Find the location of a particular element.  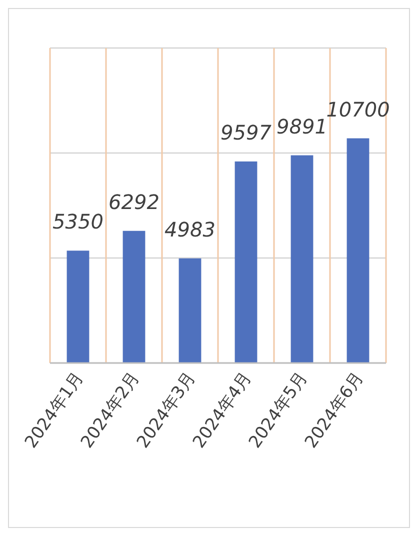

data-label: 9891 is located at coordinates (302, 126).